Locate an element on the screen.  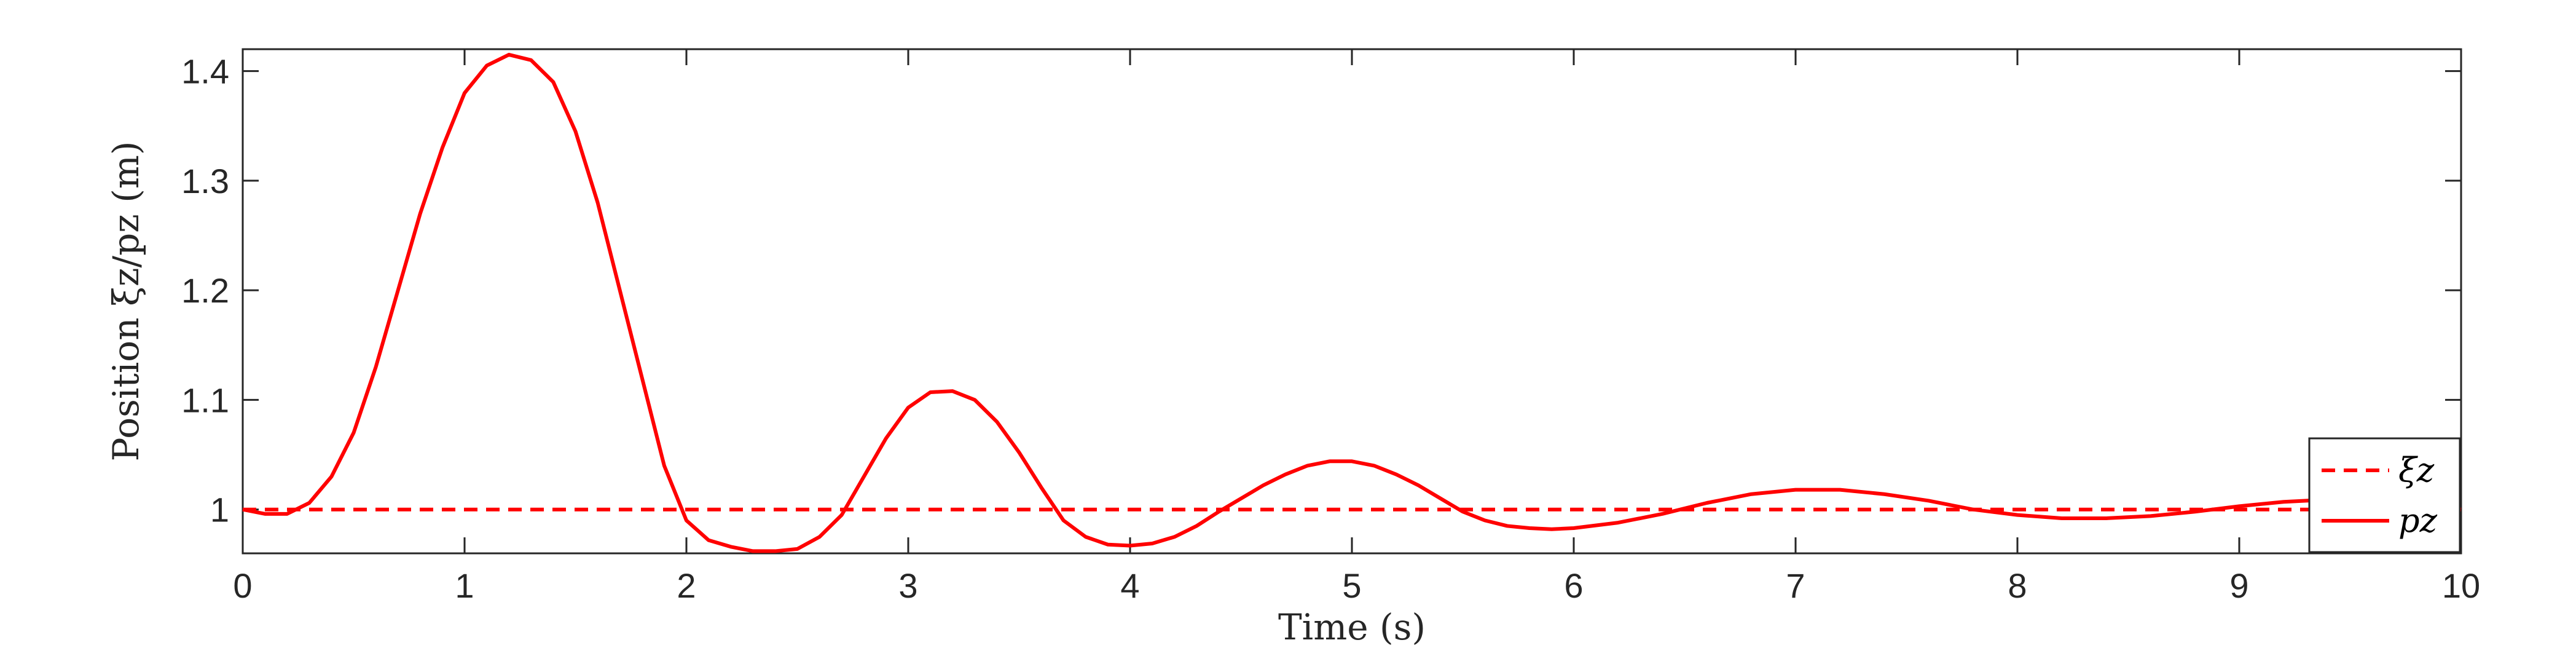
y-tick-label: 1.2 is located at coordinates (205, 290).